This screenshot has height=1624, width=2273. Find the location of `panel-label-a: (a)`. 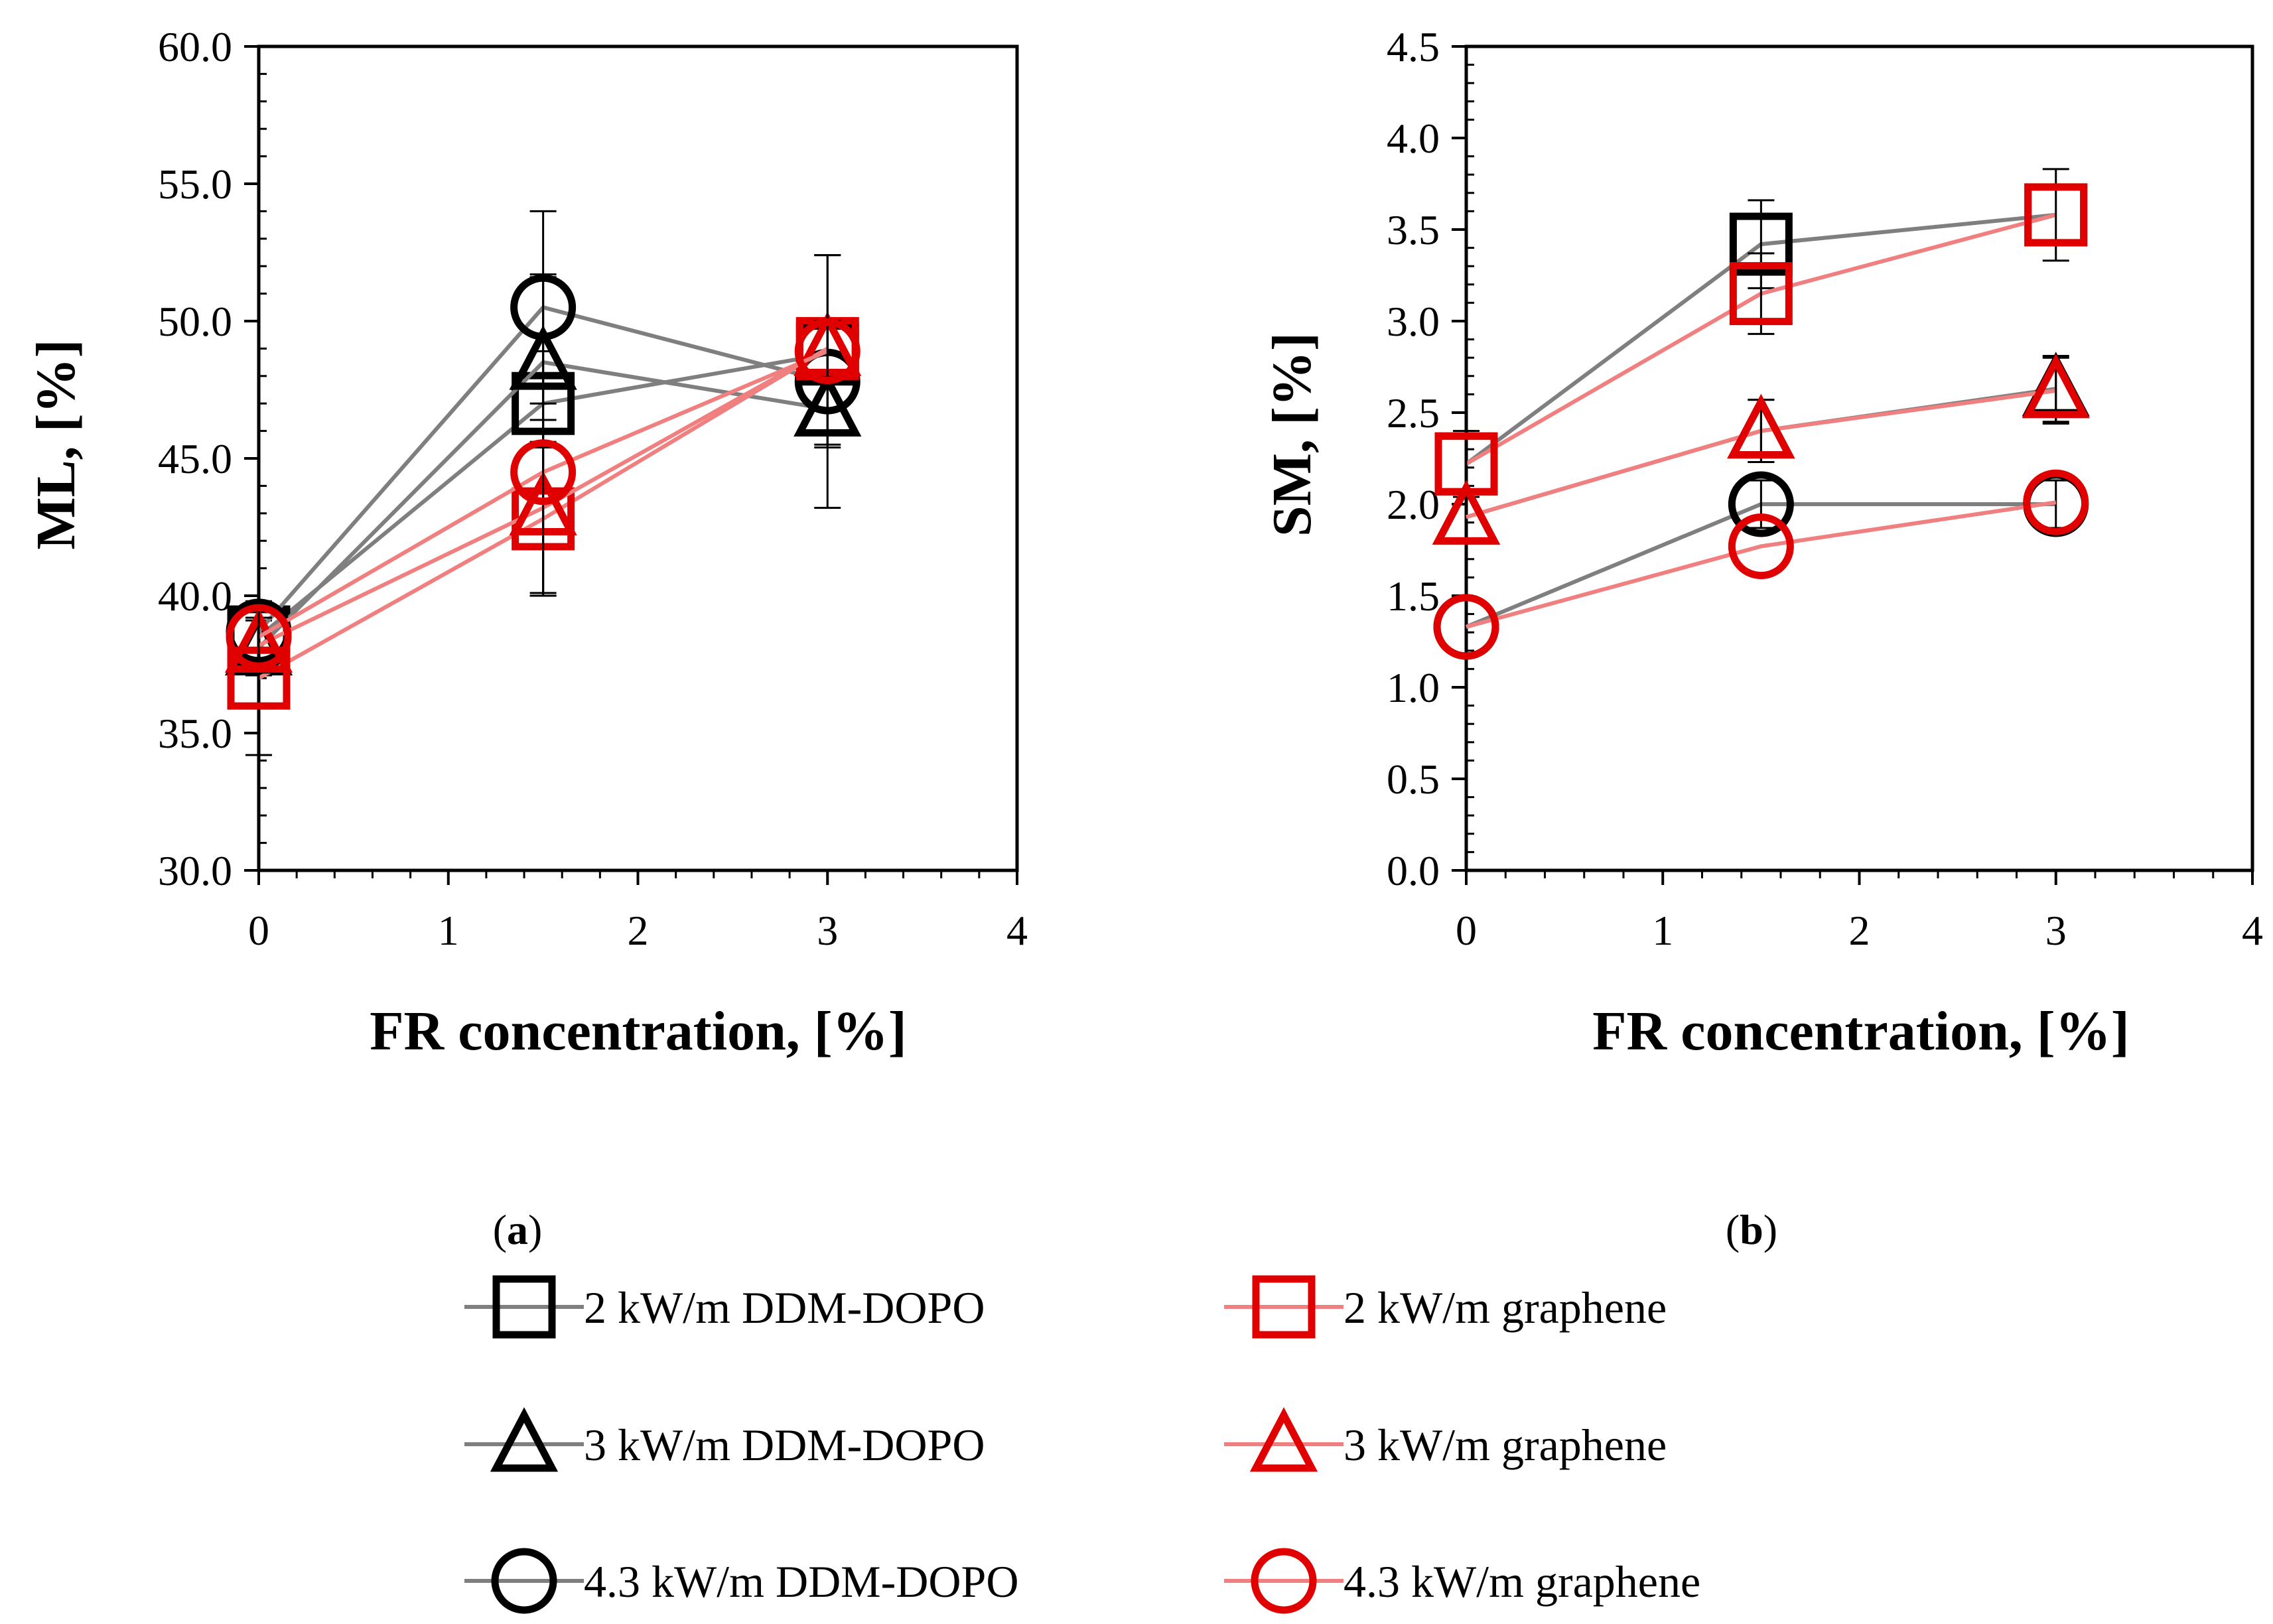

panel-label-a: (a) is located at coordinates (518, 1229).